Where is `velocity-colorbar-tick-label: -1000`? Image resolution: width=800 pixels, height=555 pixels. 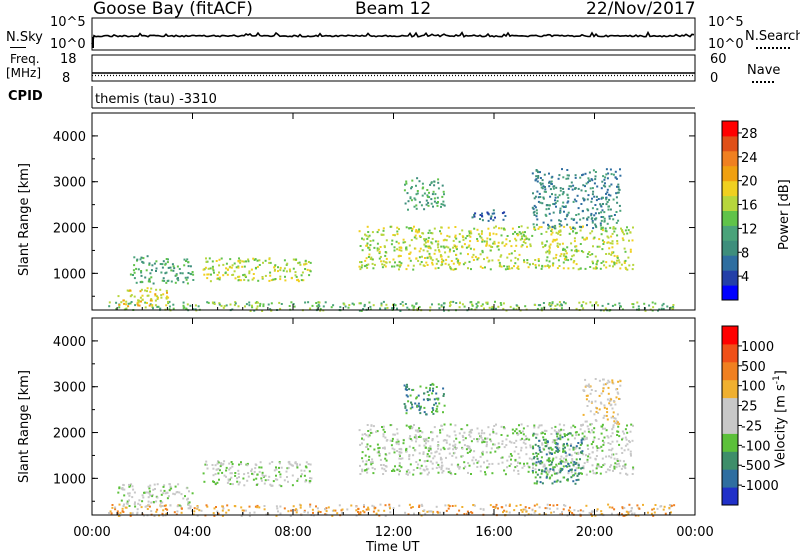 velocity-colorbar-tick-label: -1000 is located at coordinates (760, 486).